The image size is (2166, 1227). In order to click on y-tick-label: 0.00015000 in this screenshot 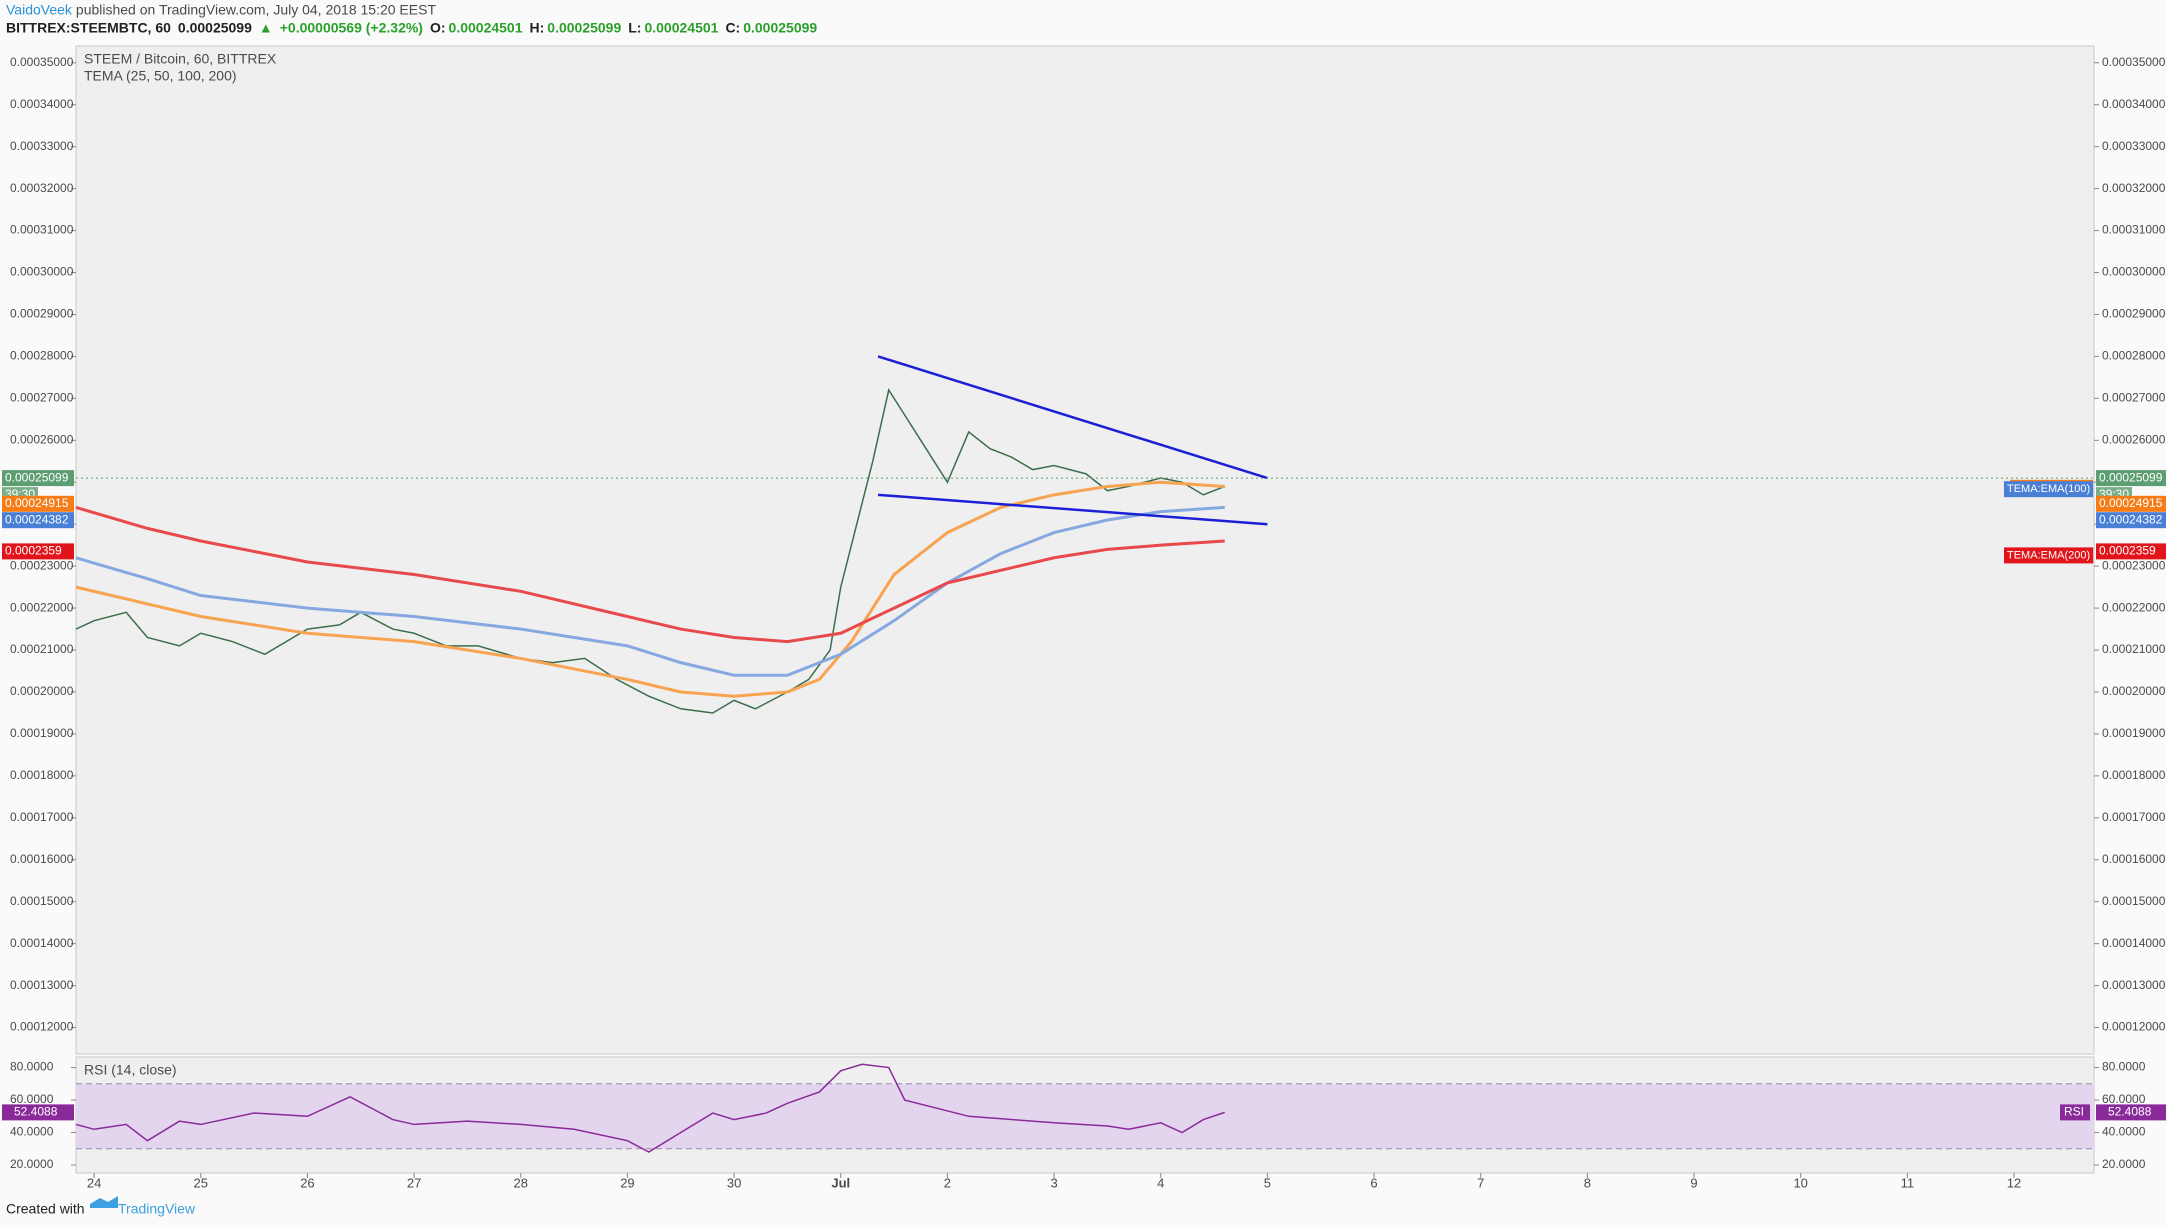, I will do `click(42, 901)`.